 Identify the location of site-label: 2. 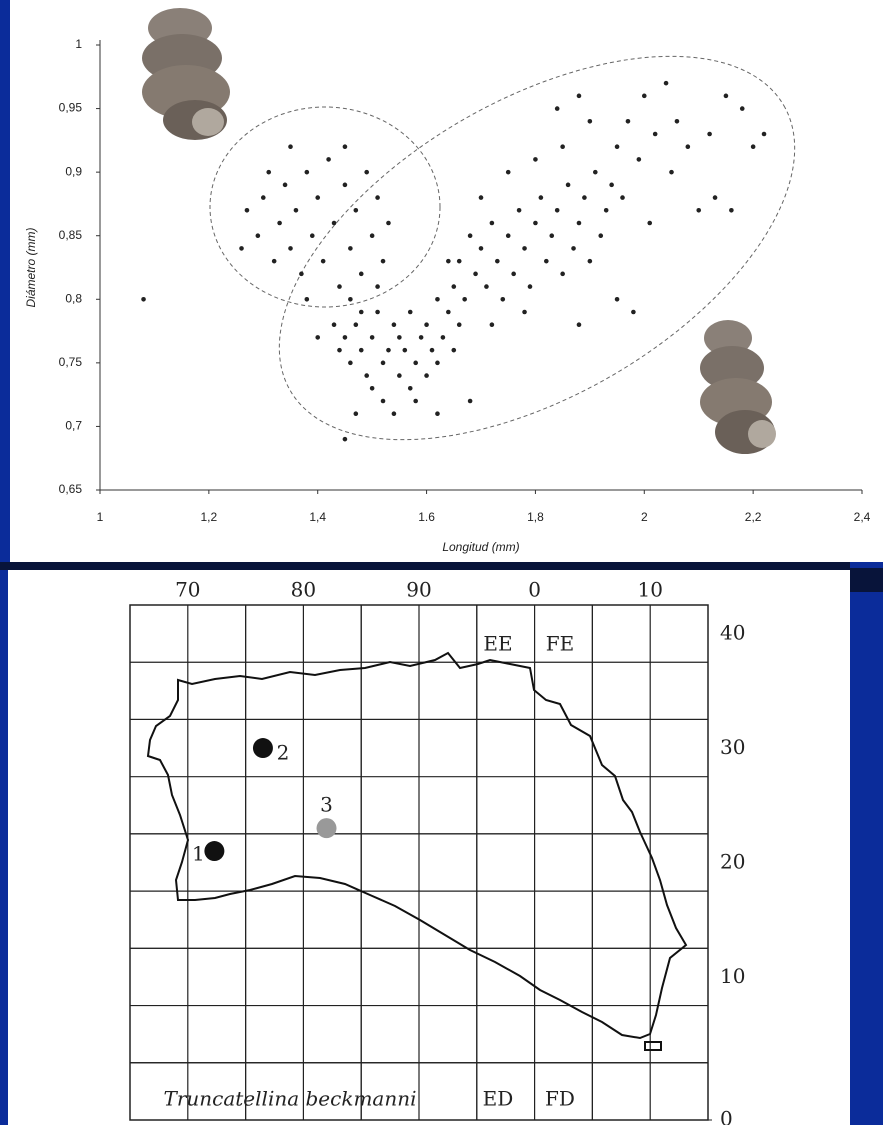
(283, 753).